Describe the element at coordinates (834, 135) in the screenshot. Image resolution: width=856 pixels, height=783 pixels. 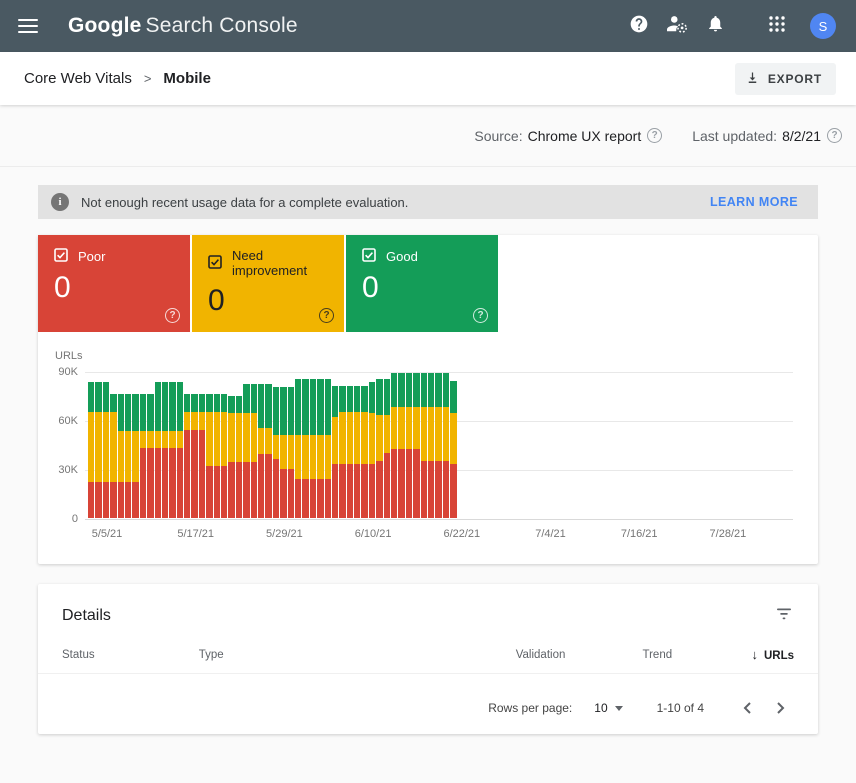
I see `last-updated-help-icon: ?` at that location.